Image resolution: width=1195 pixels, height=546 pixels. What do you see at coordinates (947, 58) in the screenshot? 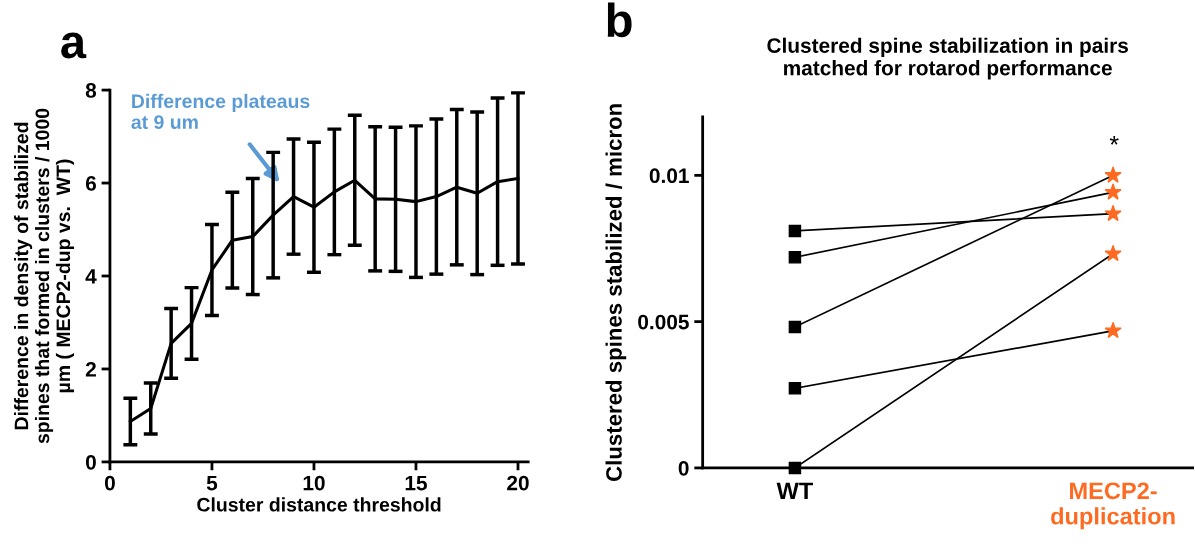
I see `chart-title: Clustered spine stabilization in pairs matched for rotarod performance` at bounding box center [947, 58].